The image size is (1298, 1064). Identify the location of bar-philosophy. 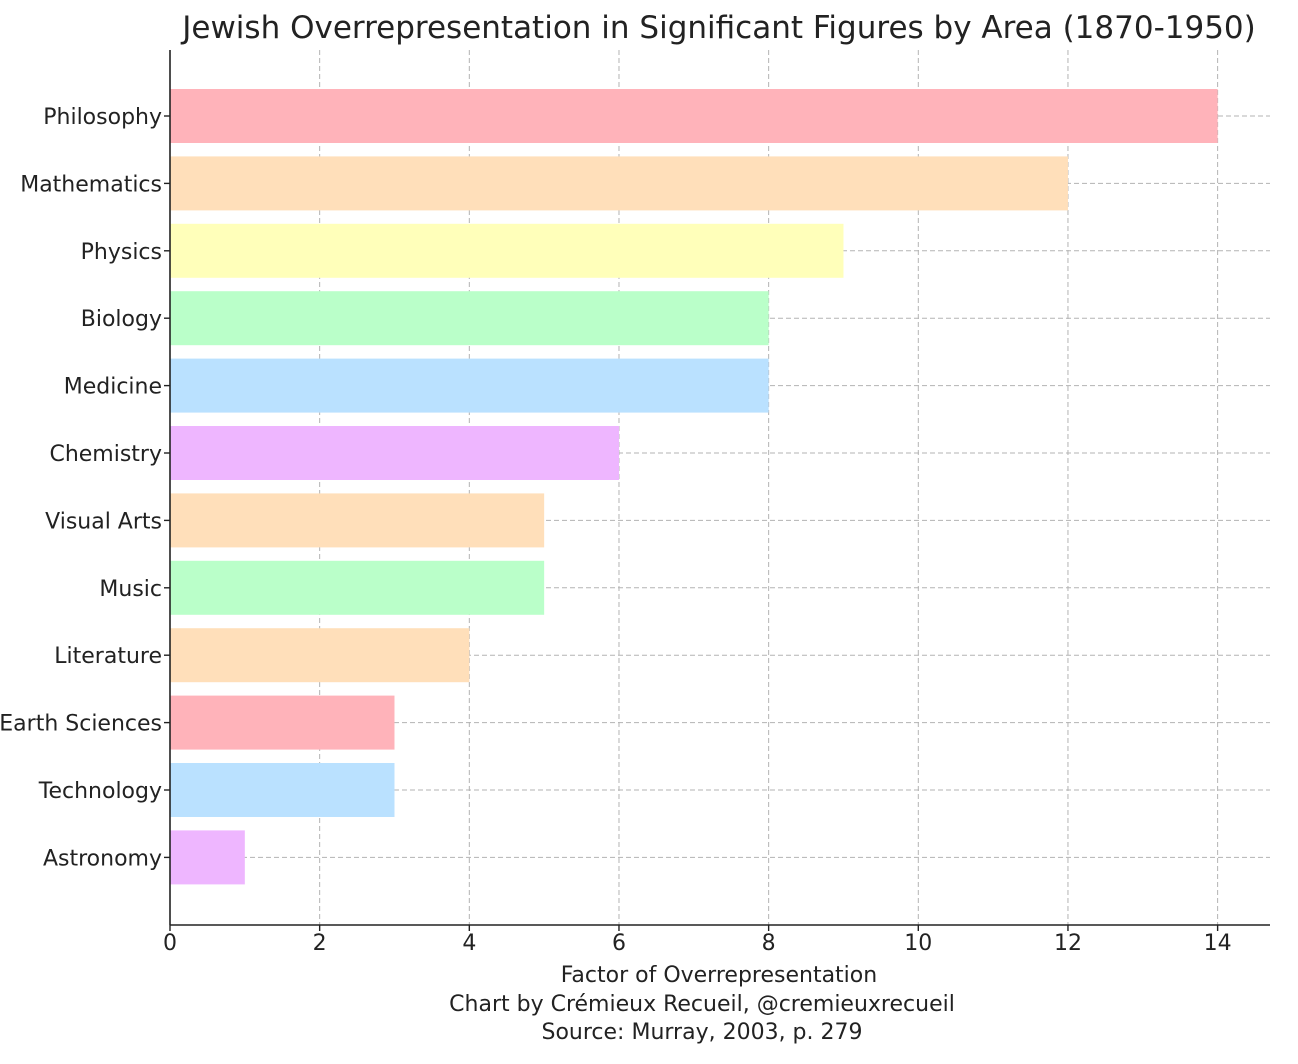
(694, 116).